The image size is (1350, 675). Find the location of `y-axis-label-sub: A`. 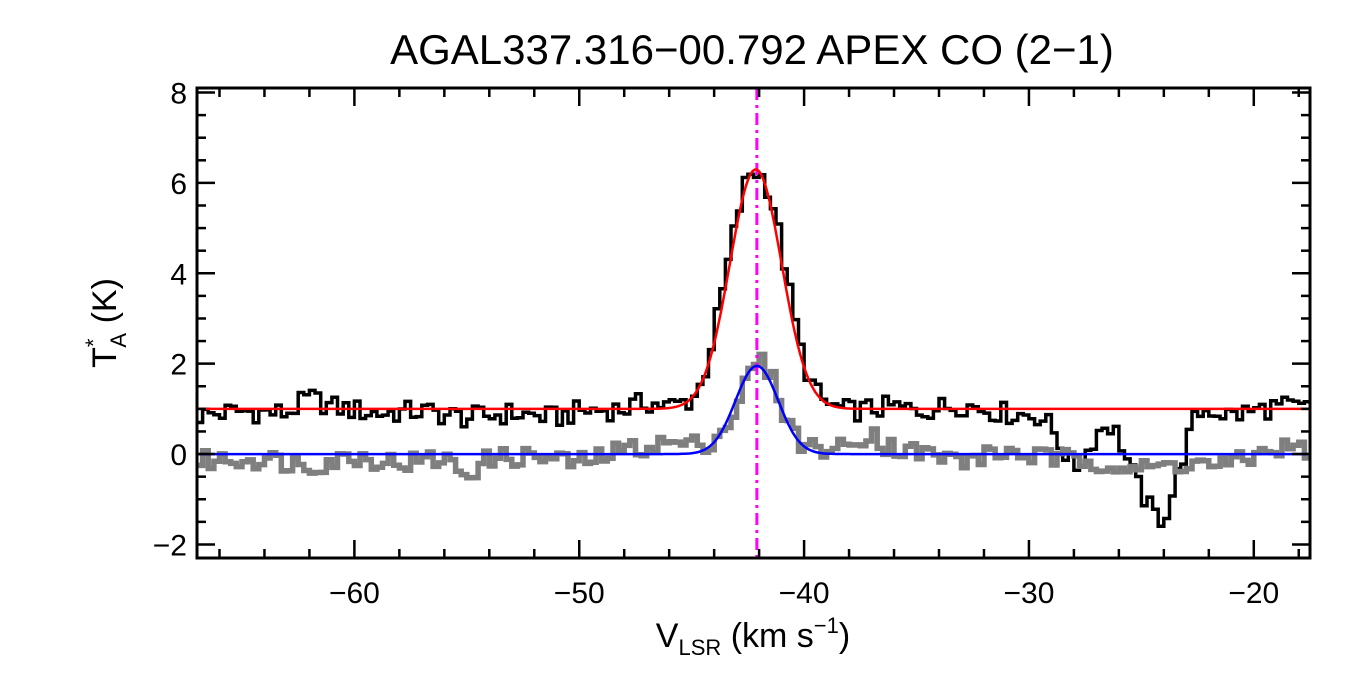

y-axis-label-sub: A is located at coordinates (118, 340).